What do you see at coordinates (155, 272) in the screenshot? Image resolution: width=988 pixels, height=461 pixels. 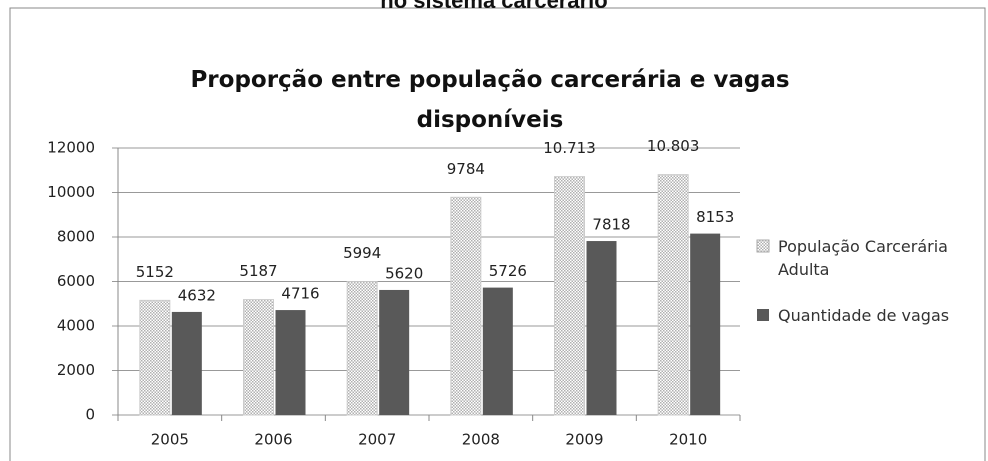 I see `value-label: 5152` at bounding box center [155, 272].